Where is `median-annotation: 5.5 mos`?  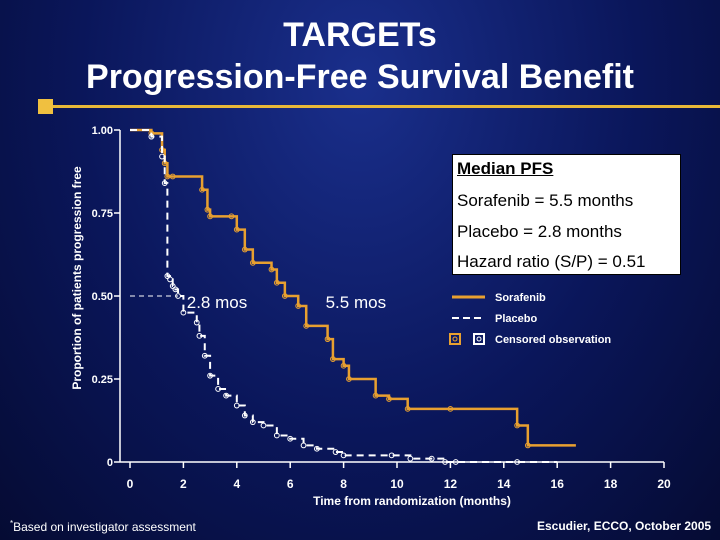 median-annotation: 5.5 mos is located at coordinates (356, 302).